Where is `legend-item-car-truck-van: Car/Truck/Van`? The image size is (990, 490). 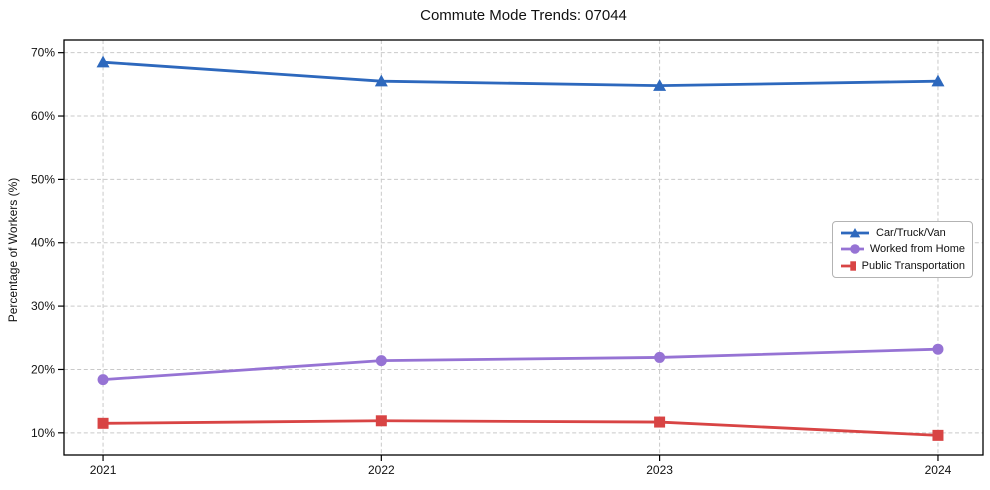
legend-item-car-truck-van: Car/Truck/Van is located at coordinates (902, 233).